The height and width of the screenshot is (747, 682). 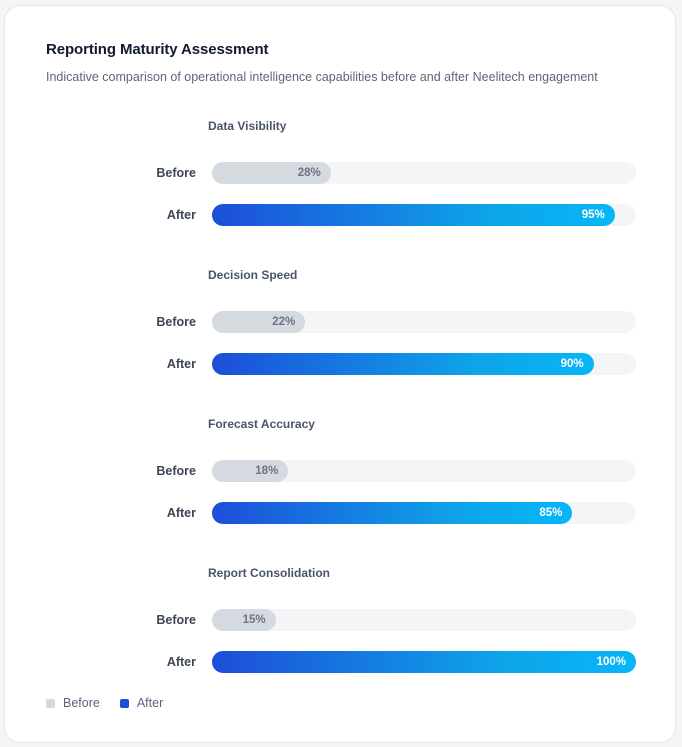 I want to click on bar-before-data-visibility: 28%, so click(x=271, y=173).